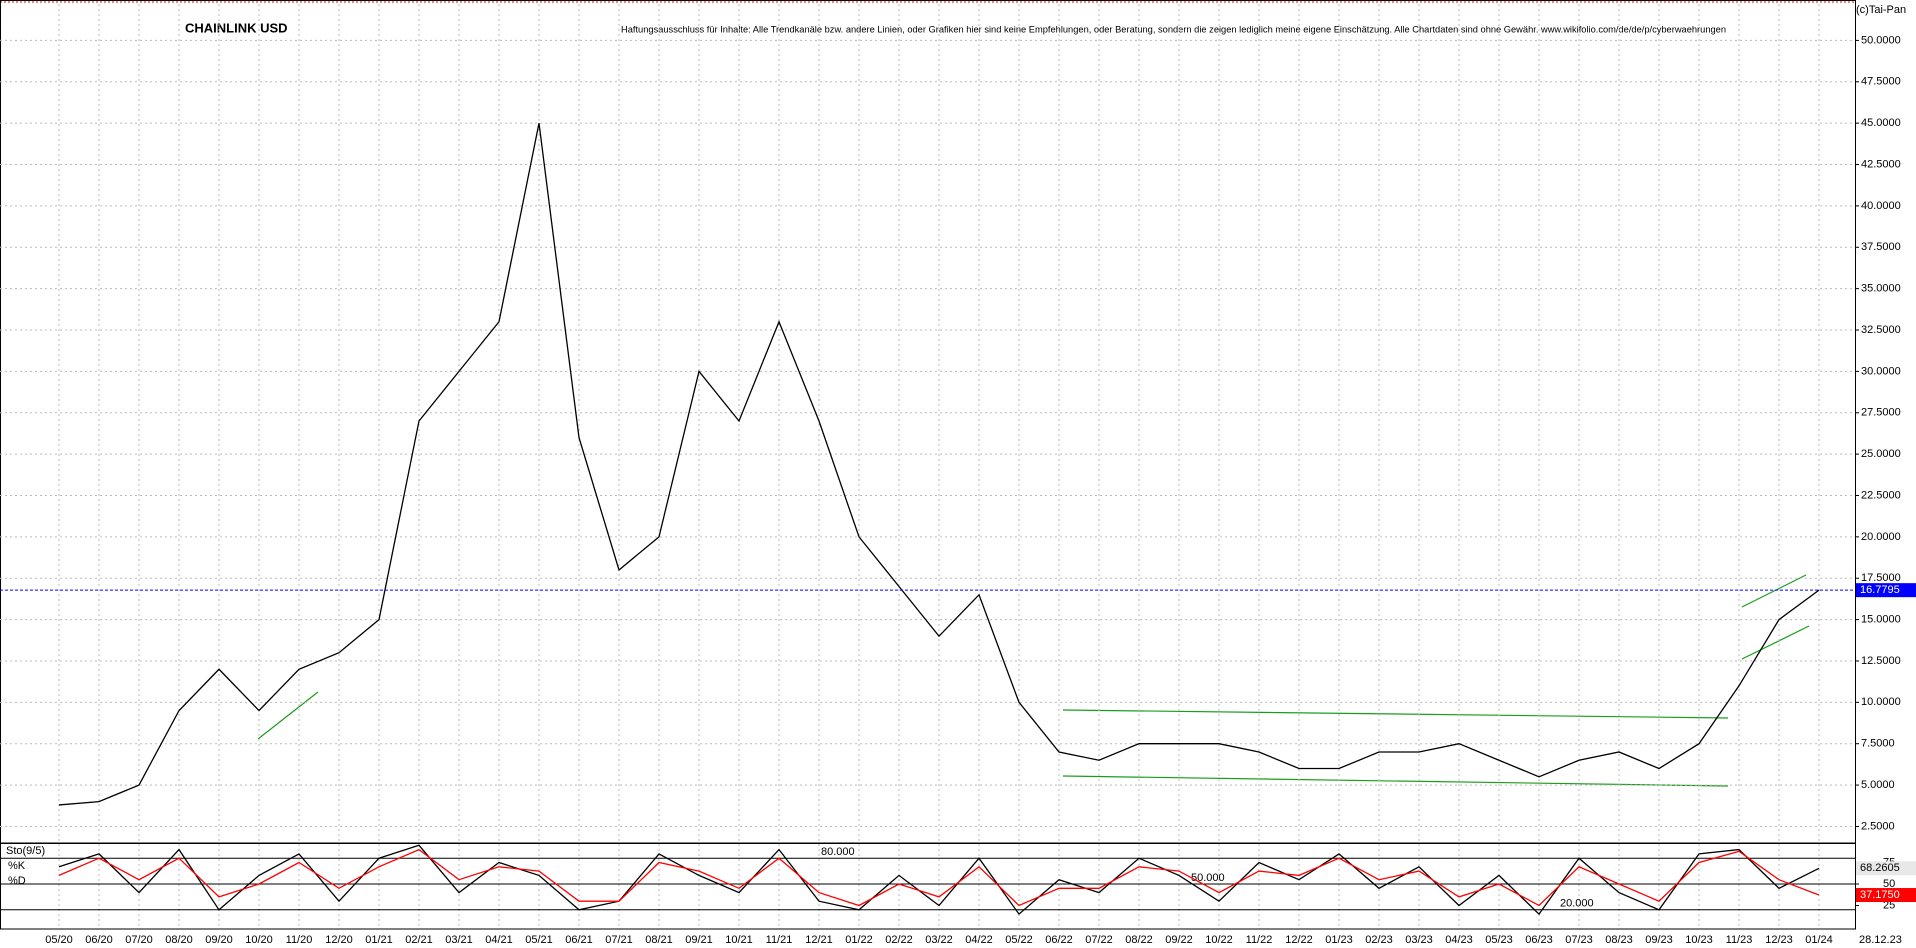 Image resolution: width=1916 pixels, height=948 pixels. What do you see at coordinates (1881, 247) in the screenshot?
I see `y-tick-label: 37.5000` at bounding box center [1881, 247].